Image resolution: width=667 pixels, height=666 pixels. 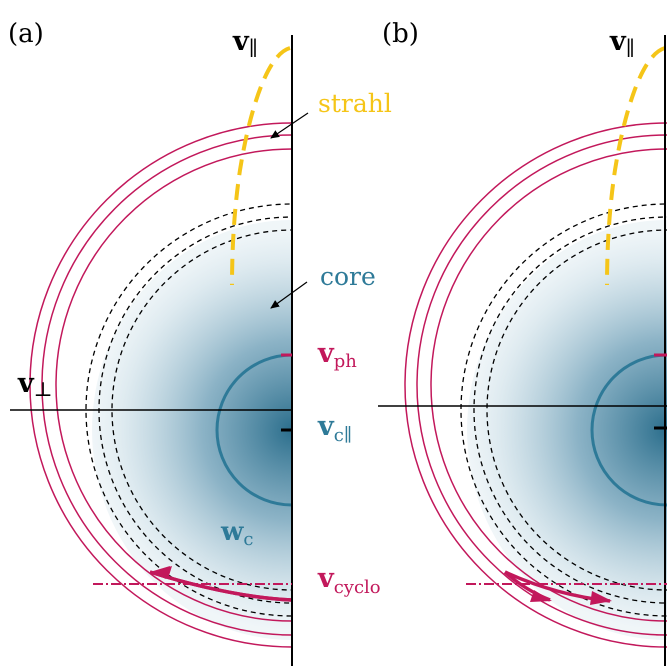 I want to click on vcyclo-main: v, so click(x=326, y=578).